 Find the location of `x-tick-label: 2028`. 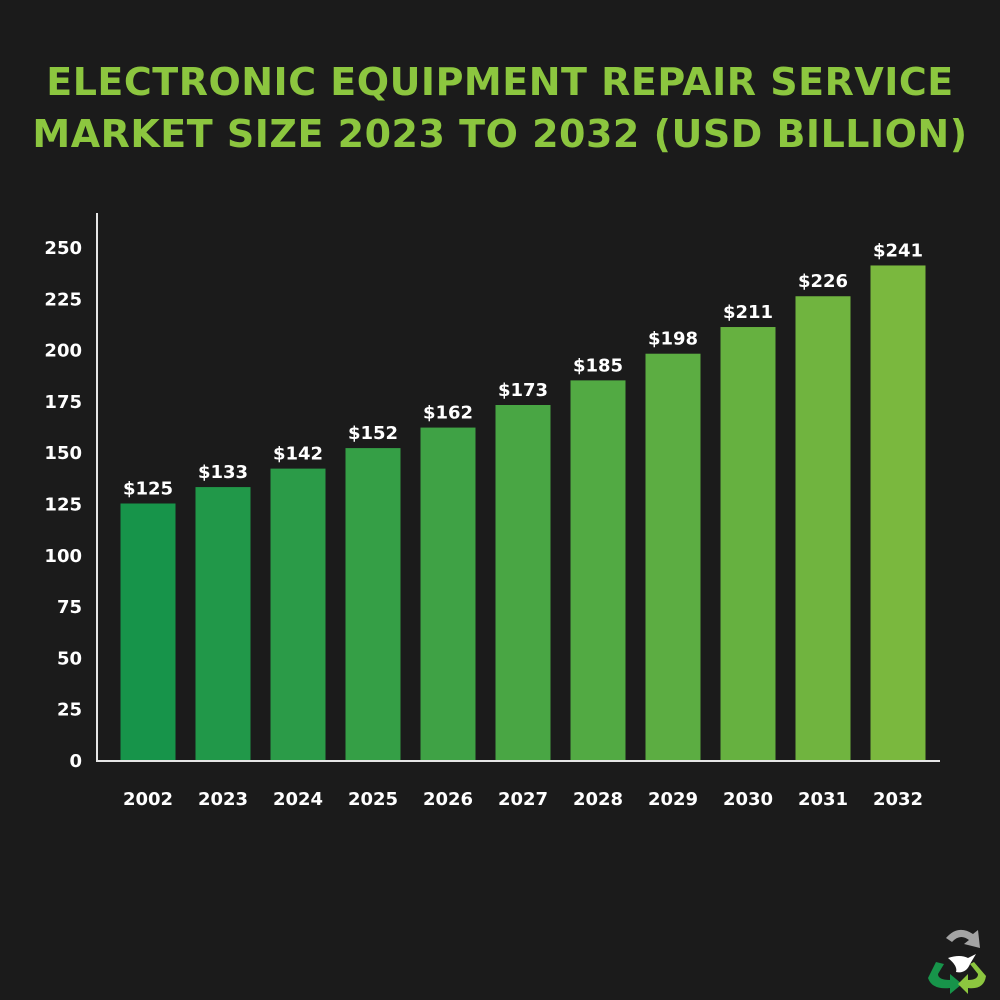

x-tick-label: 2028 is located at coordinates (598, 799).